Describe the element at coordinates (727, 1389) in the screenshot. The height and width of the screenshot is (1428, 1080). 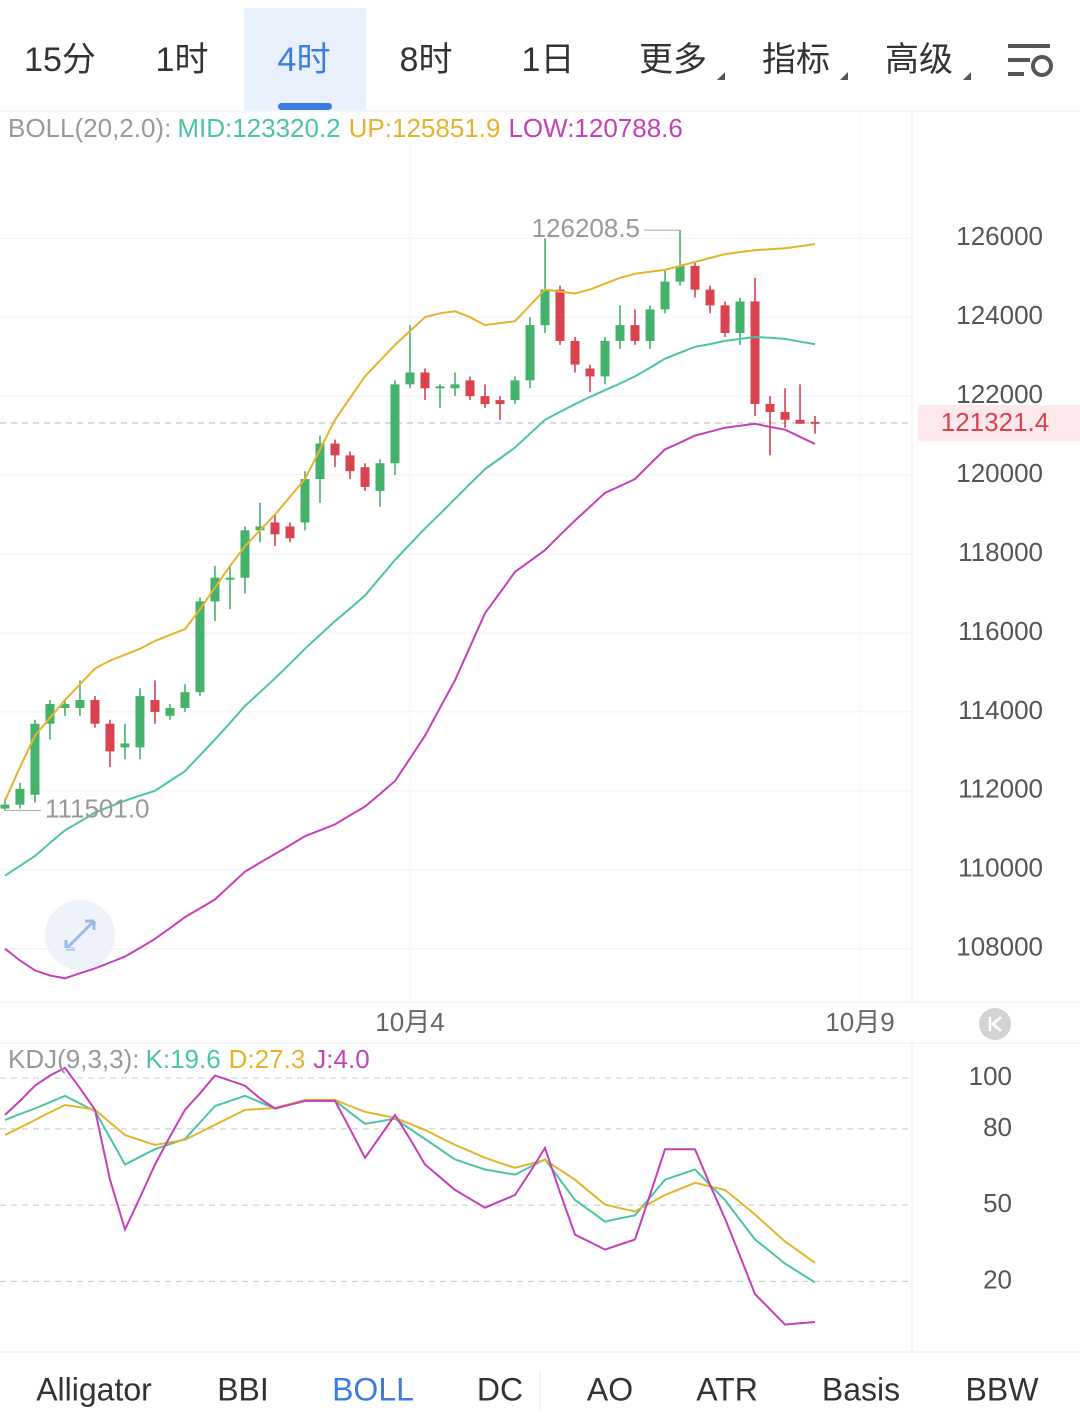
I see `indicator-tab: ATR` at that location.